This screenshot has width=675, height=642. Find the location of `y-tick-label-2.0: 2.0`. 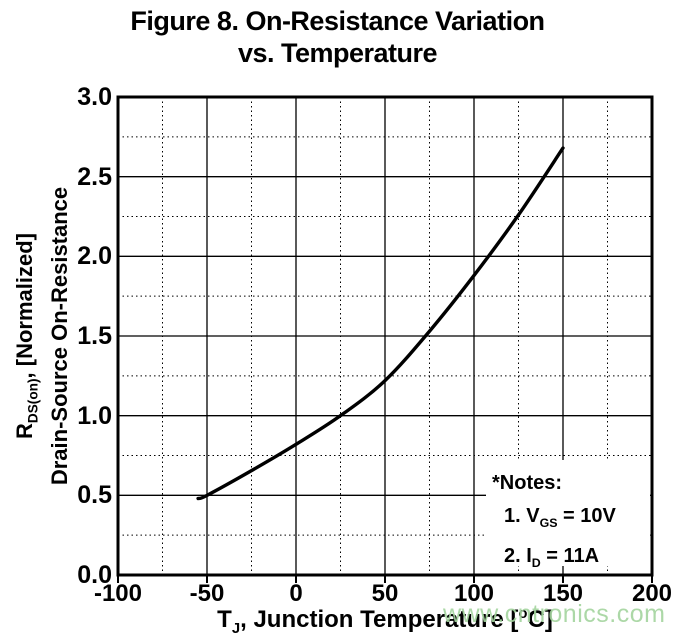

y-tick-label-2.0: 2.0 is located at coordinates (94, 256).